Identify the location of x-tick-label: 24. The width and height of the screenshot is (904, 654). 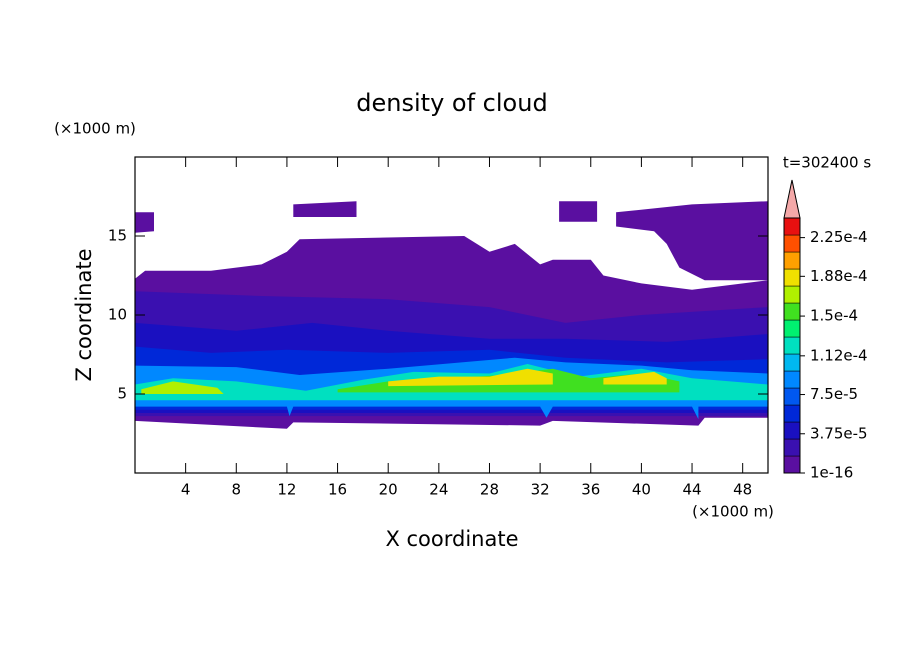
(438, 490).